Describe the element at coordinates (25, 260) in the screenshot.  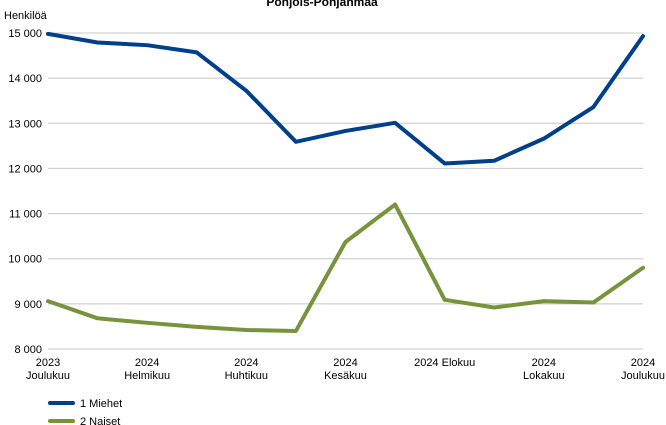
I see `y-tick-label: 10 000` at that location.